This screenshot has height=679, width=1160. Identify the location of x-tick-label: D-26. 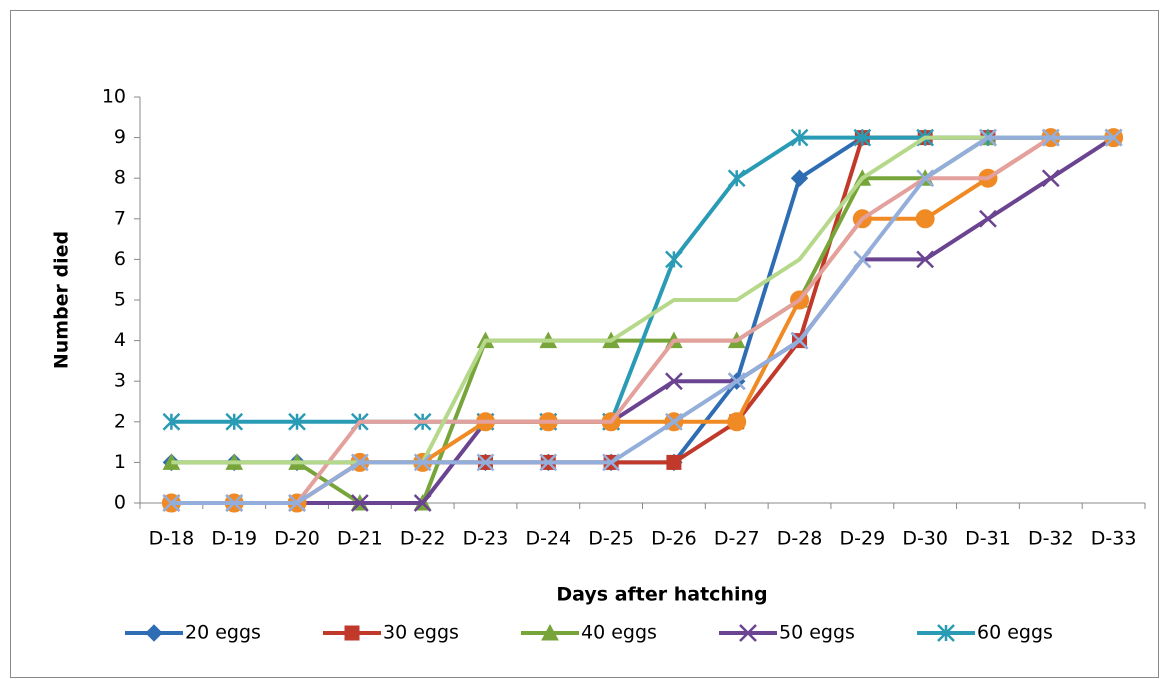
(674, 539).